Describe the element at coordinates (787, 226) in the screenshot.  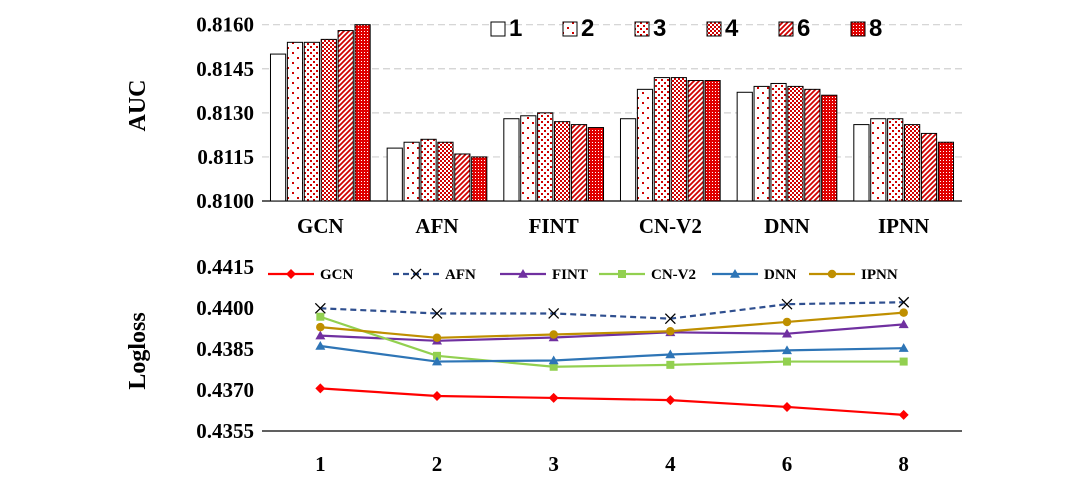
I see `x-tick-label: DNN` at that location.